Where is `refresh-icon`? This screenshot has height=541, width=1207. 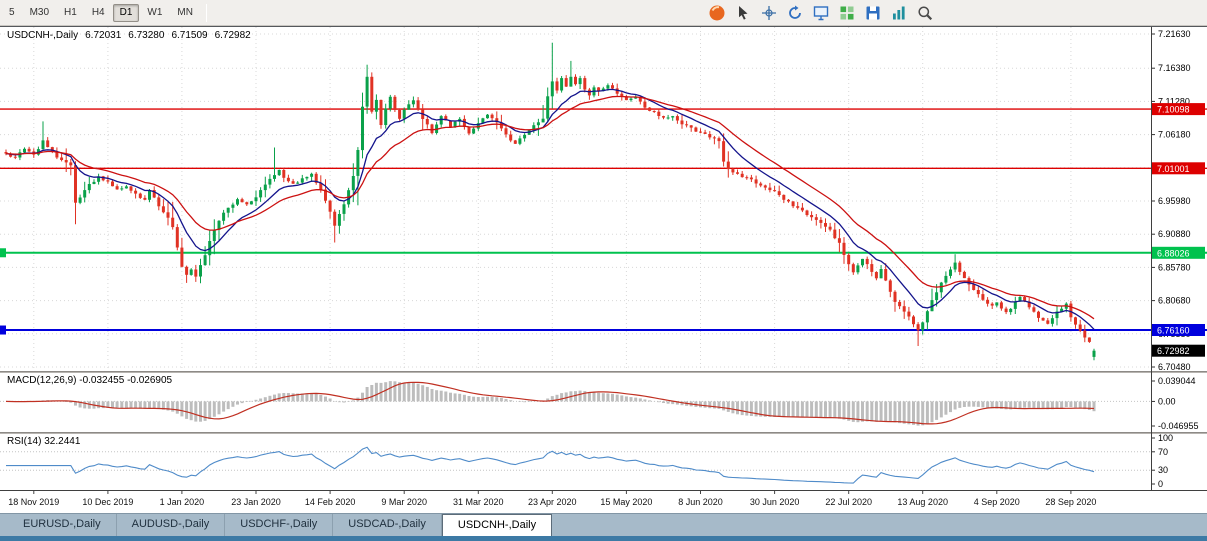 refresh-icon is located at coordinates (795, 12).